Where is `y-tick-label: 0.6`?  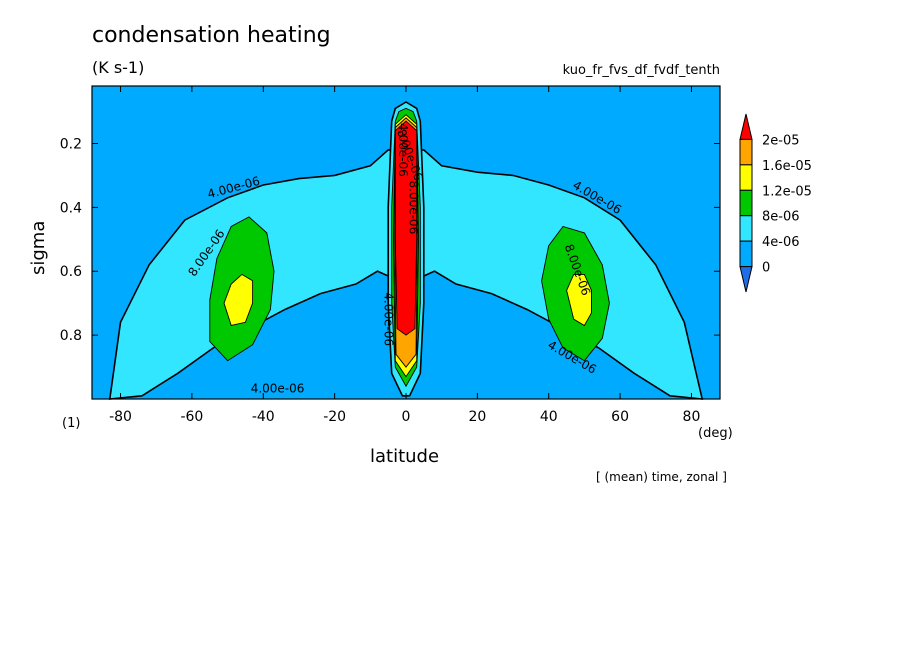 y-tick-label: 0.6 is located at coordinates (71, 272).